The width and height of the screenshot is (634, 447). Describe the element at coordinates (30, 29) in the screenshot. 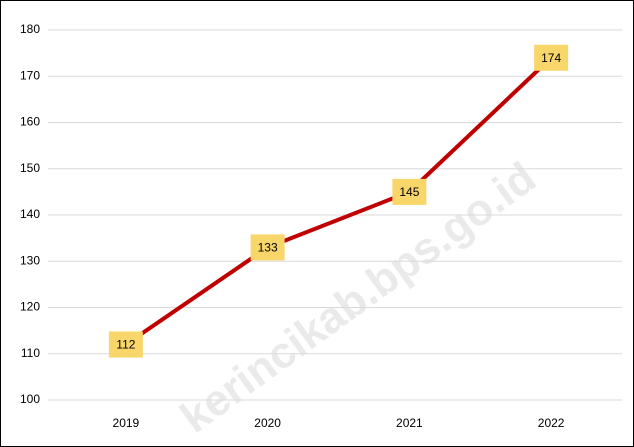

I see `y-tick-label: 180` at that location.